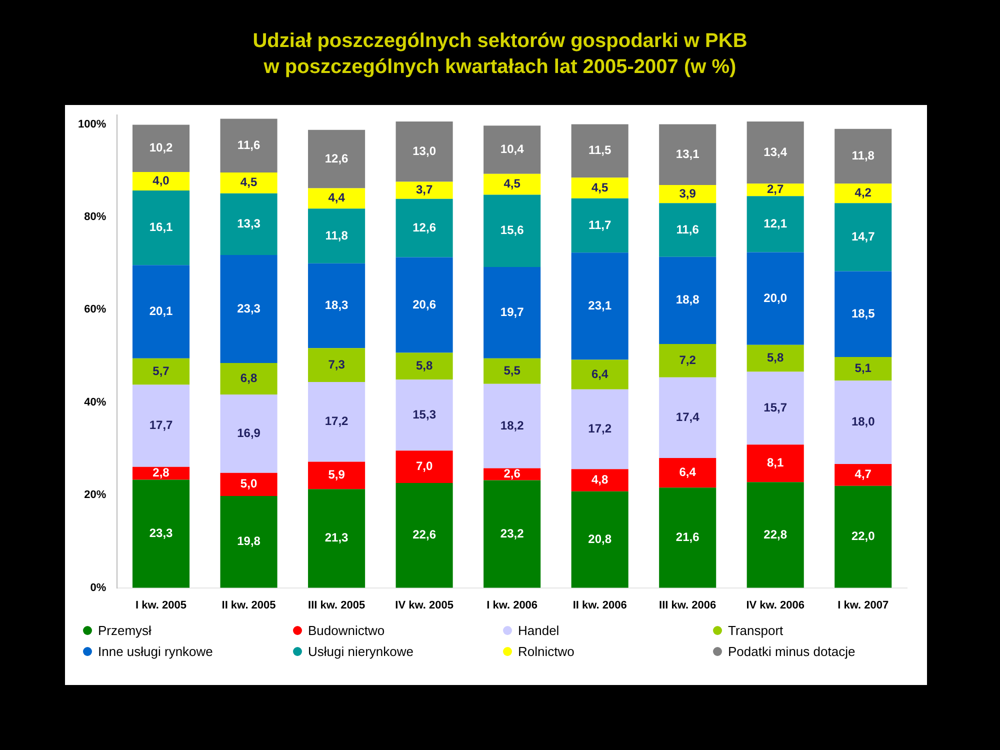 The width and height of the screenshot is (1000, 750). What do you see at coordinates (863, 368) in the screenshot?
I see `data-label: 5,1` at bounding box center [863, 368].